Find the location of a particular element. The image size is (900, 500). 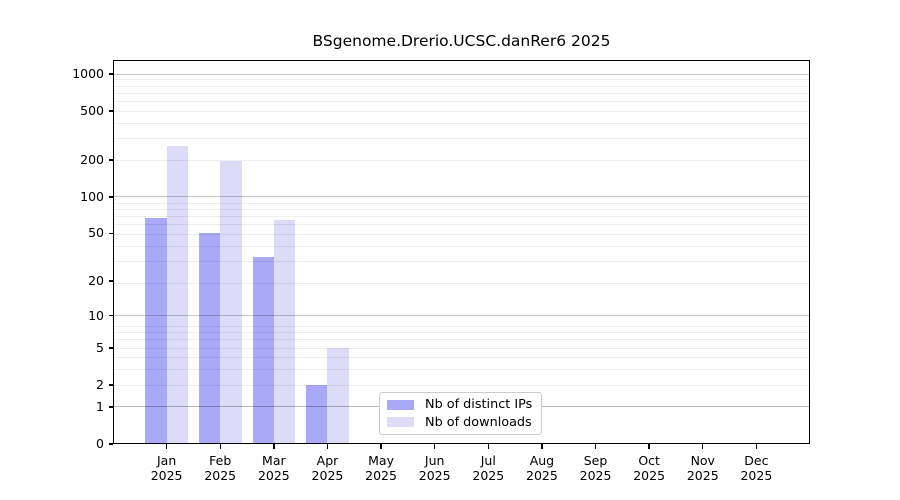

x-tick-label-feb: Feb 2025 is located at coordinates (220, 468).